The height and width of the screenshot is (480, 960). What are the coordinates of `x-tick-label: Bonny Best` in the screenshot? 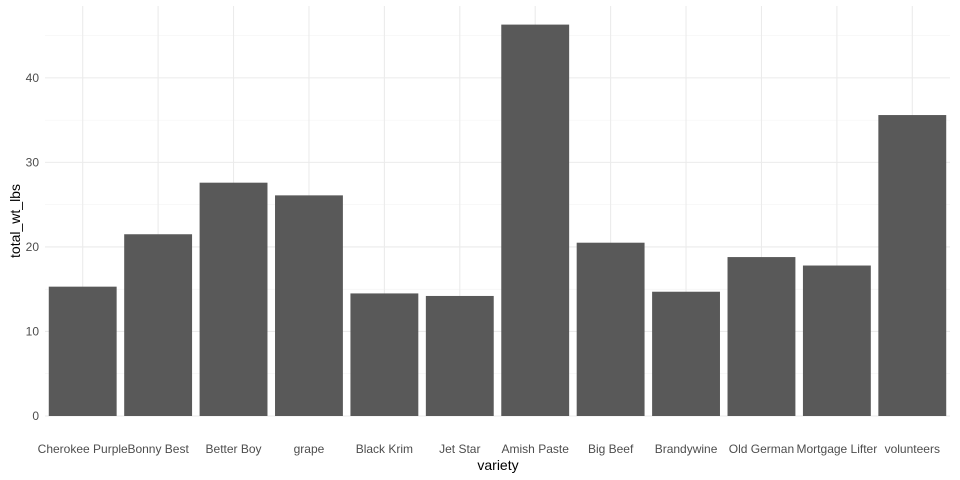 It's located at (158, 449).